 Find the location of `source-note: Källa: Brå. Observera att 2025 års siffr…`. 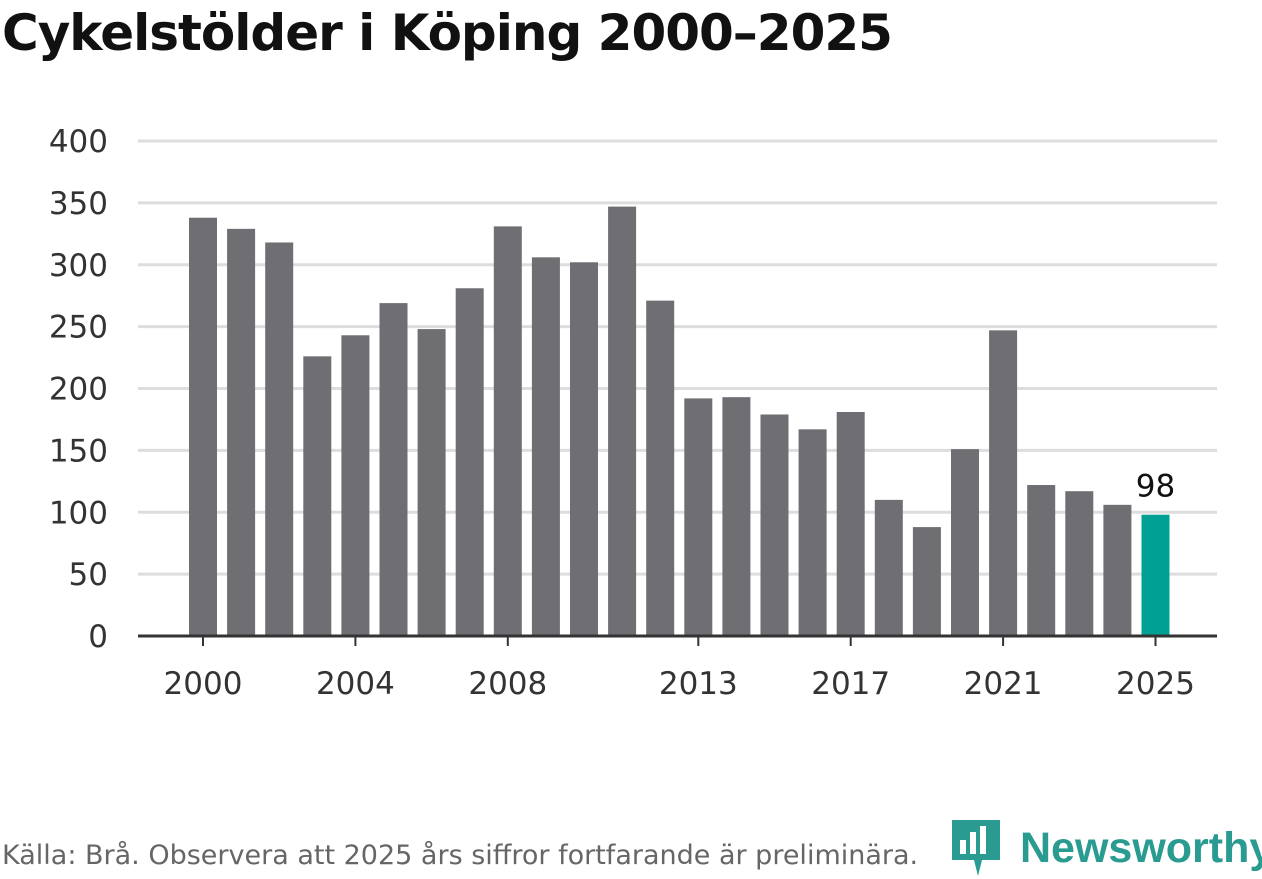

source-note: Källa: Brå. Observera att 2025 års siffr… is located at coordinates (460, 855).